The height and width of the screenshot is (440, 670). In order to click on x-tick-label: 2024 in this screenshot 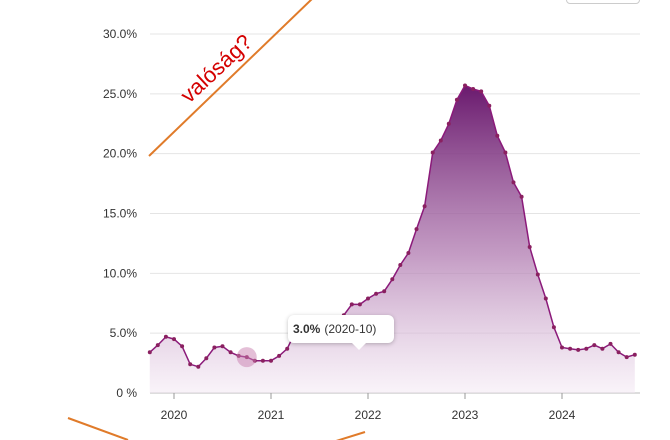, I will do `click(562, 415)`.